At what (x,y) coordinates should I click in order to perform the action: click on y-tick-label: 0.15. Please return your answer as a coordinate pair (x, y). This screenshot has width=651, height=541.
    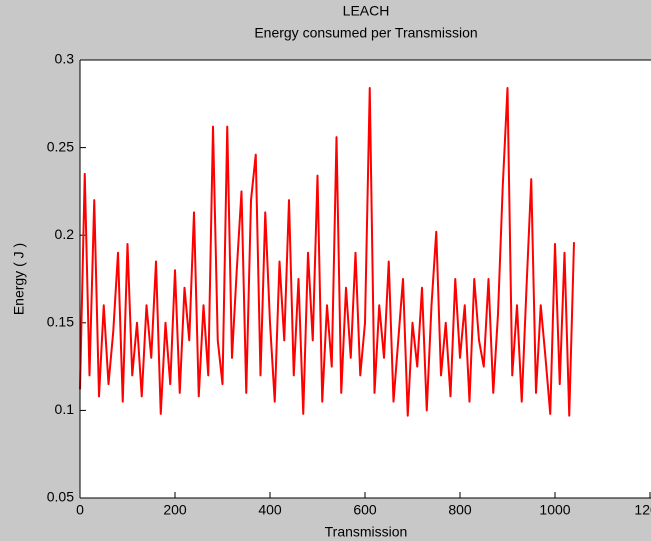
    Looking at the image, I should click on (60, 322).